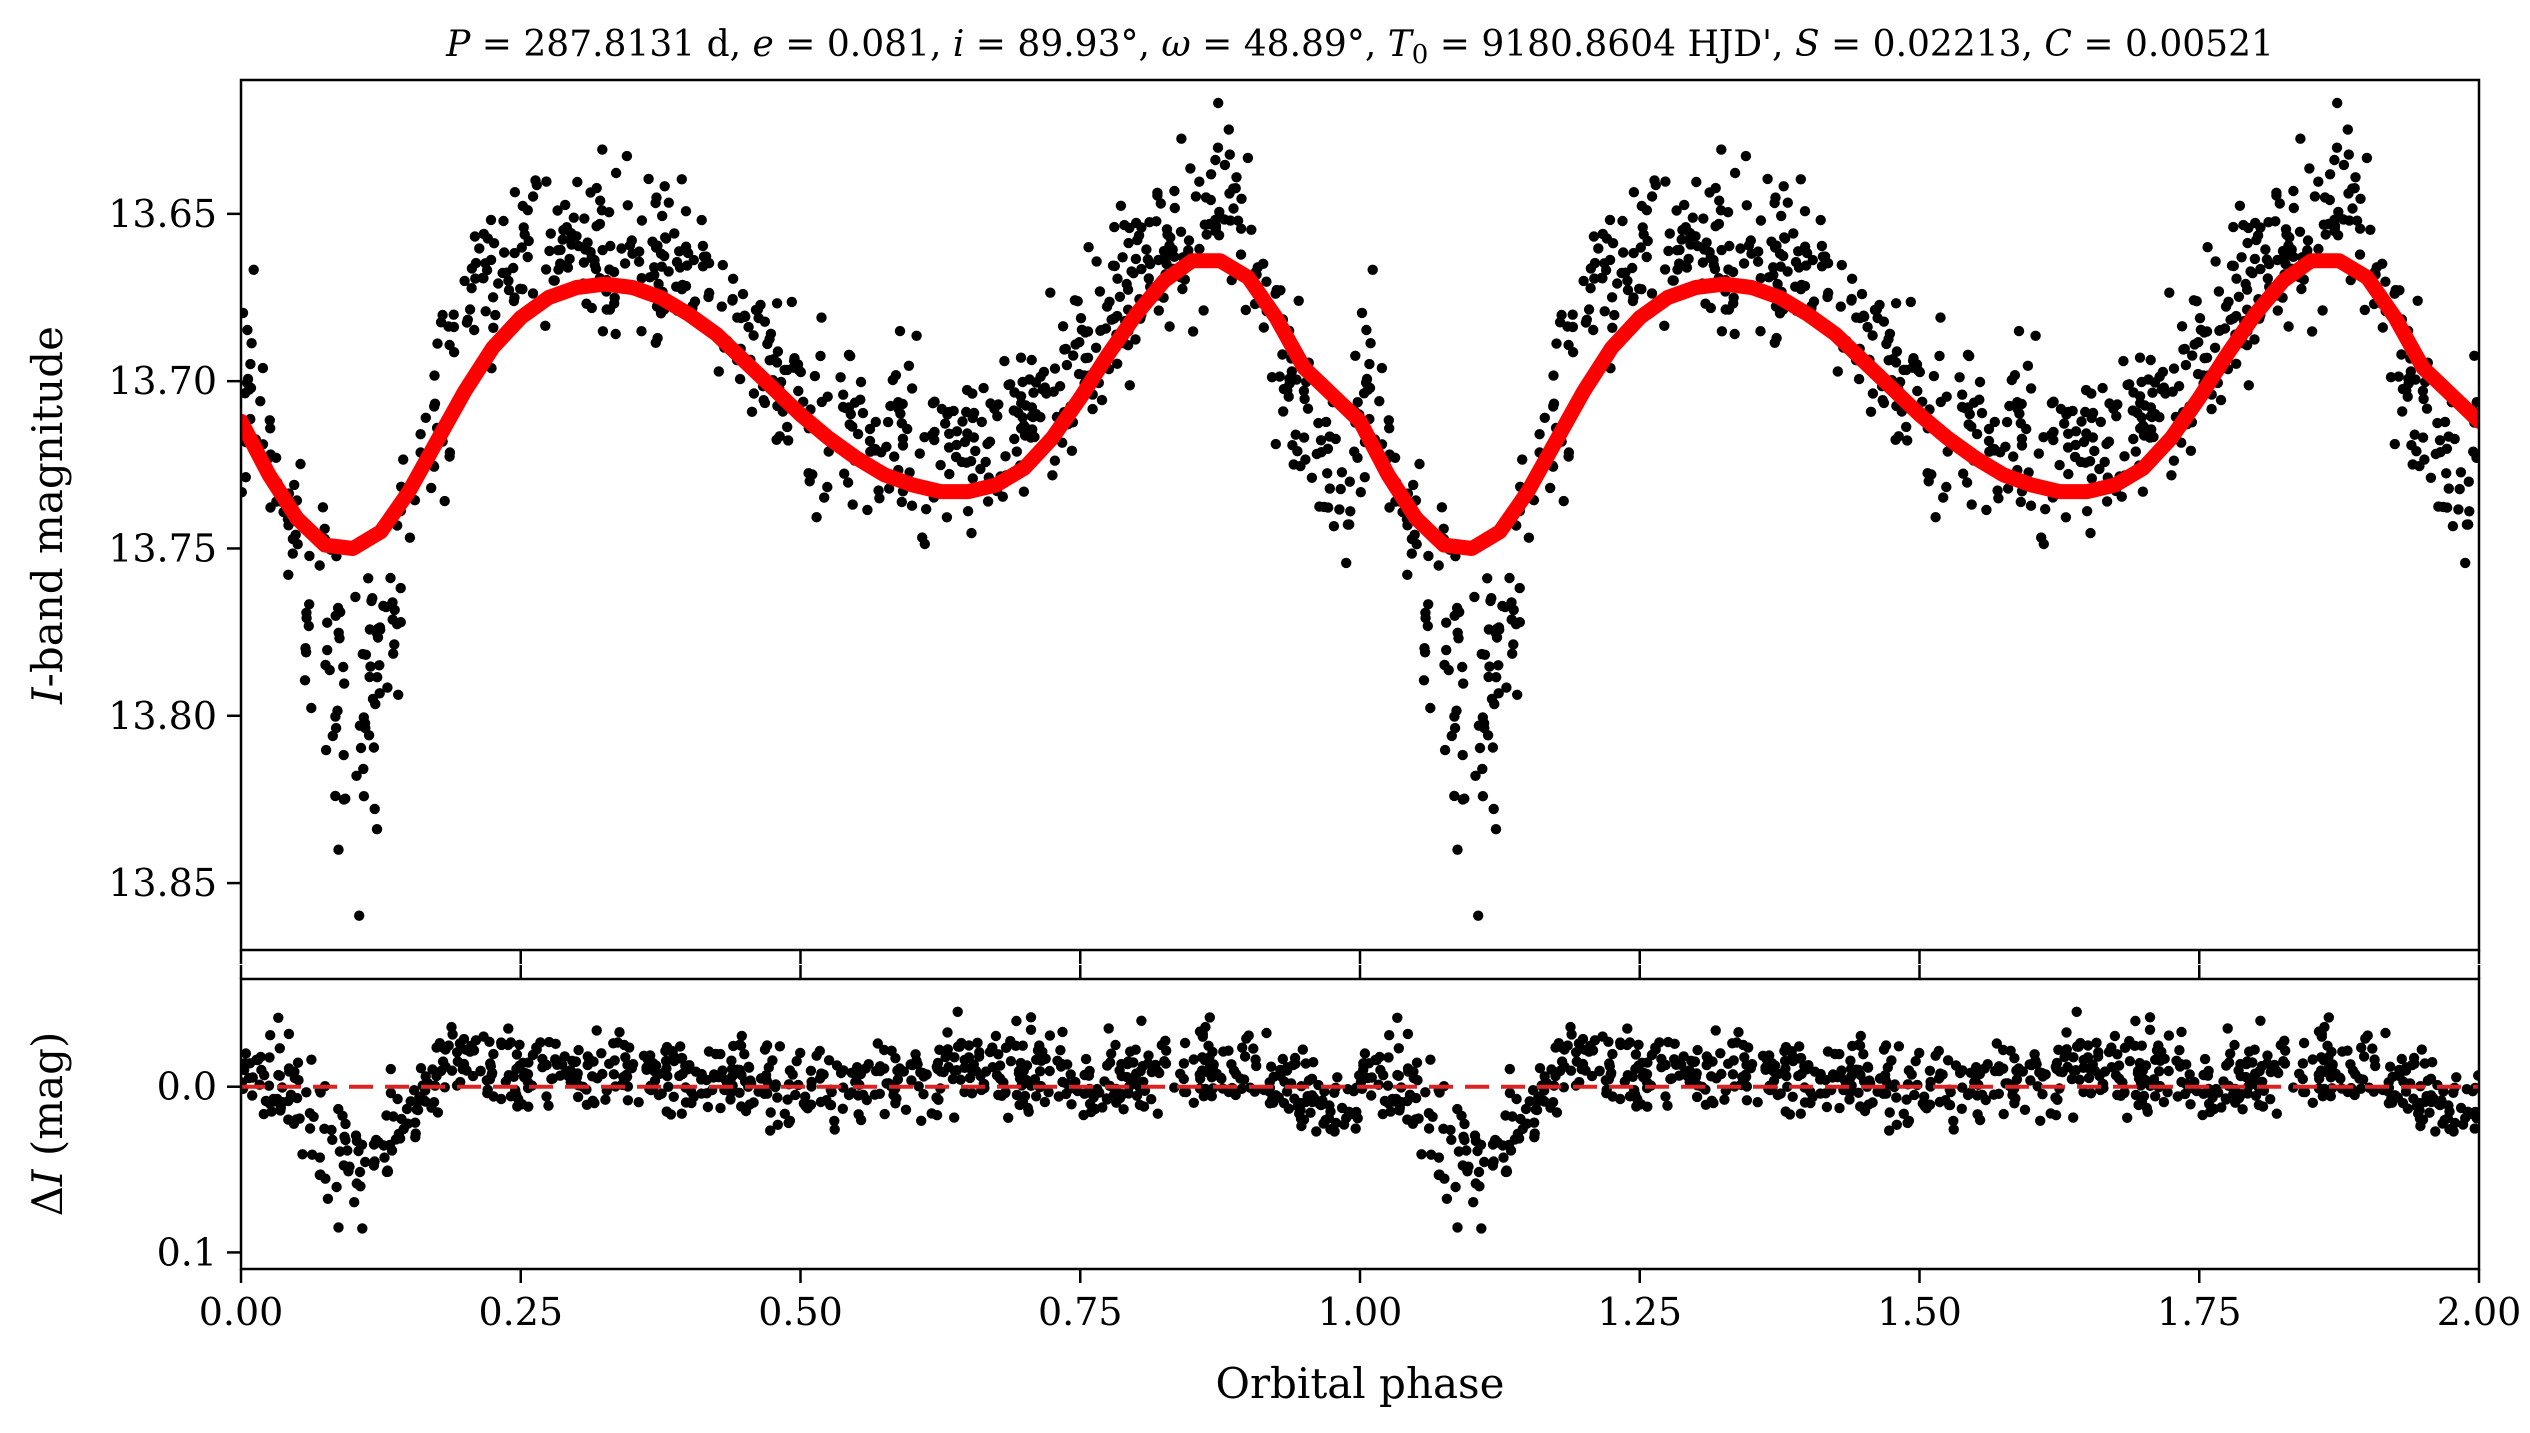 The width and height of the screenshot is (2530, 1433). What do you see at coordinates (1360, 1312) in the screenshot?
I see `x-tick-label: 1.00` at bounding box center [1360, 1312].